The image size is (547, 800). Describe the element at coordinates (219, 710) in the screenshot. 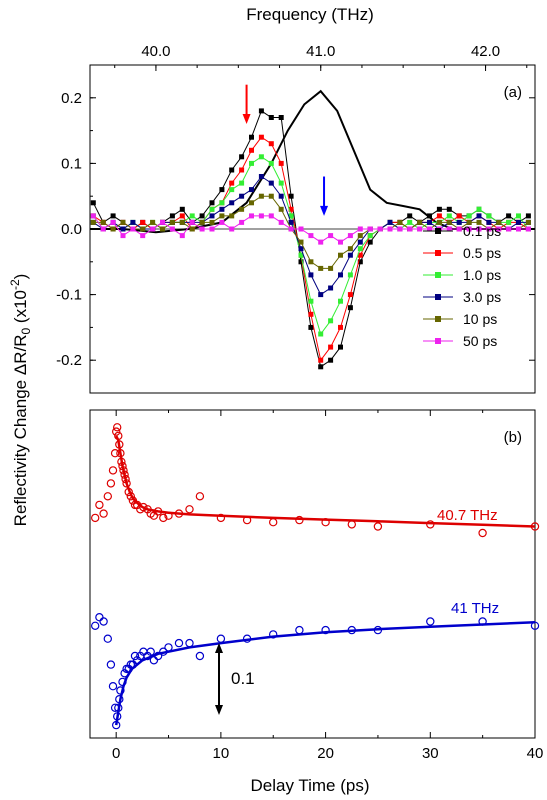

I see `scale-bar-head-down` at that location.